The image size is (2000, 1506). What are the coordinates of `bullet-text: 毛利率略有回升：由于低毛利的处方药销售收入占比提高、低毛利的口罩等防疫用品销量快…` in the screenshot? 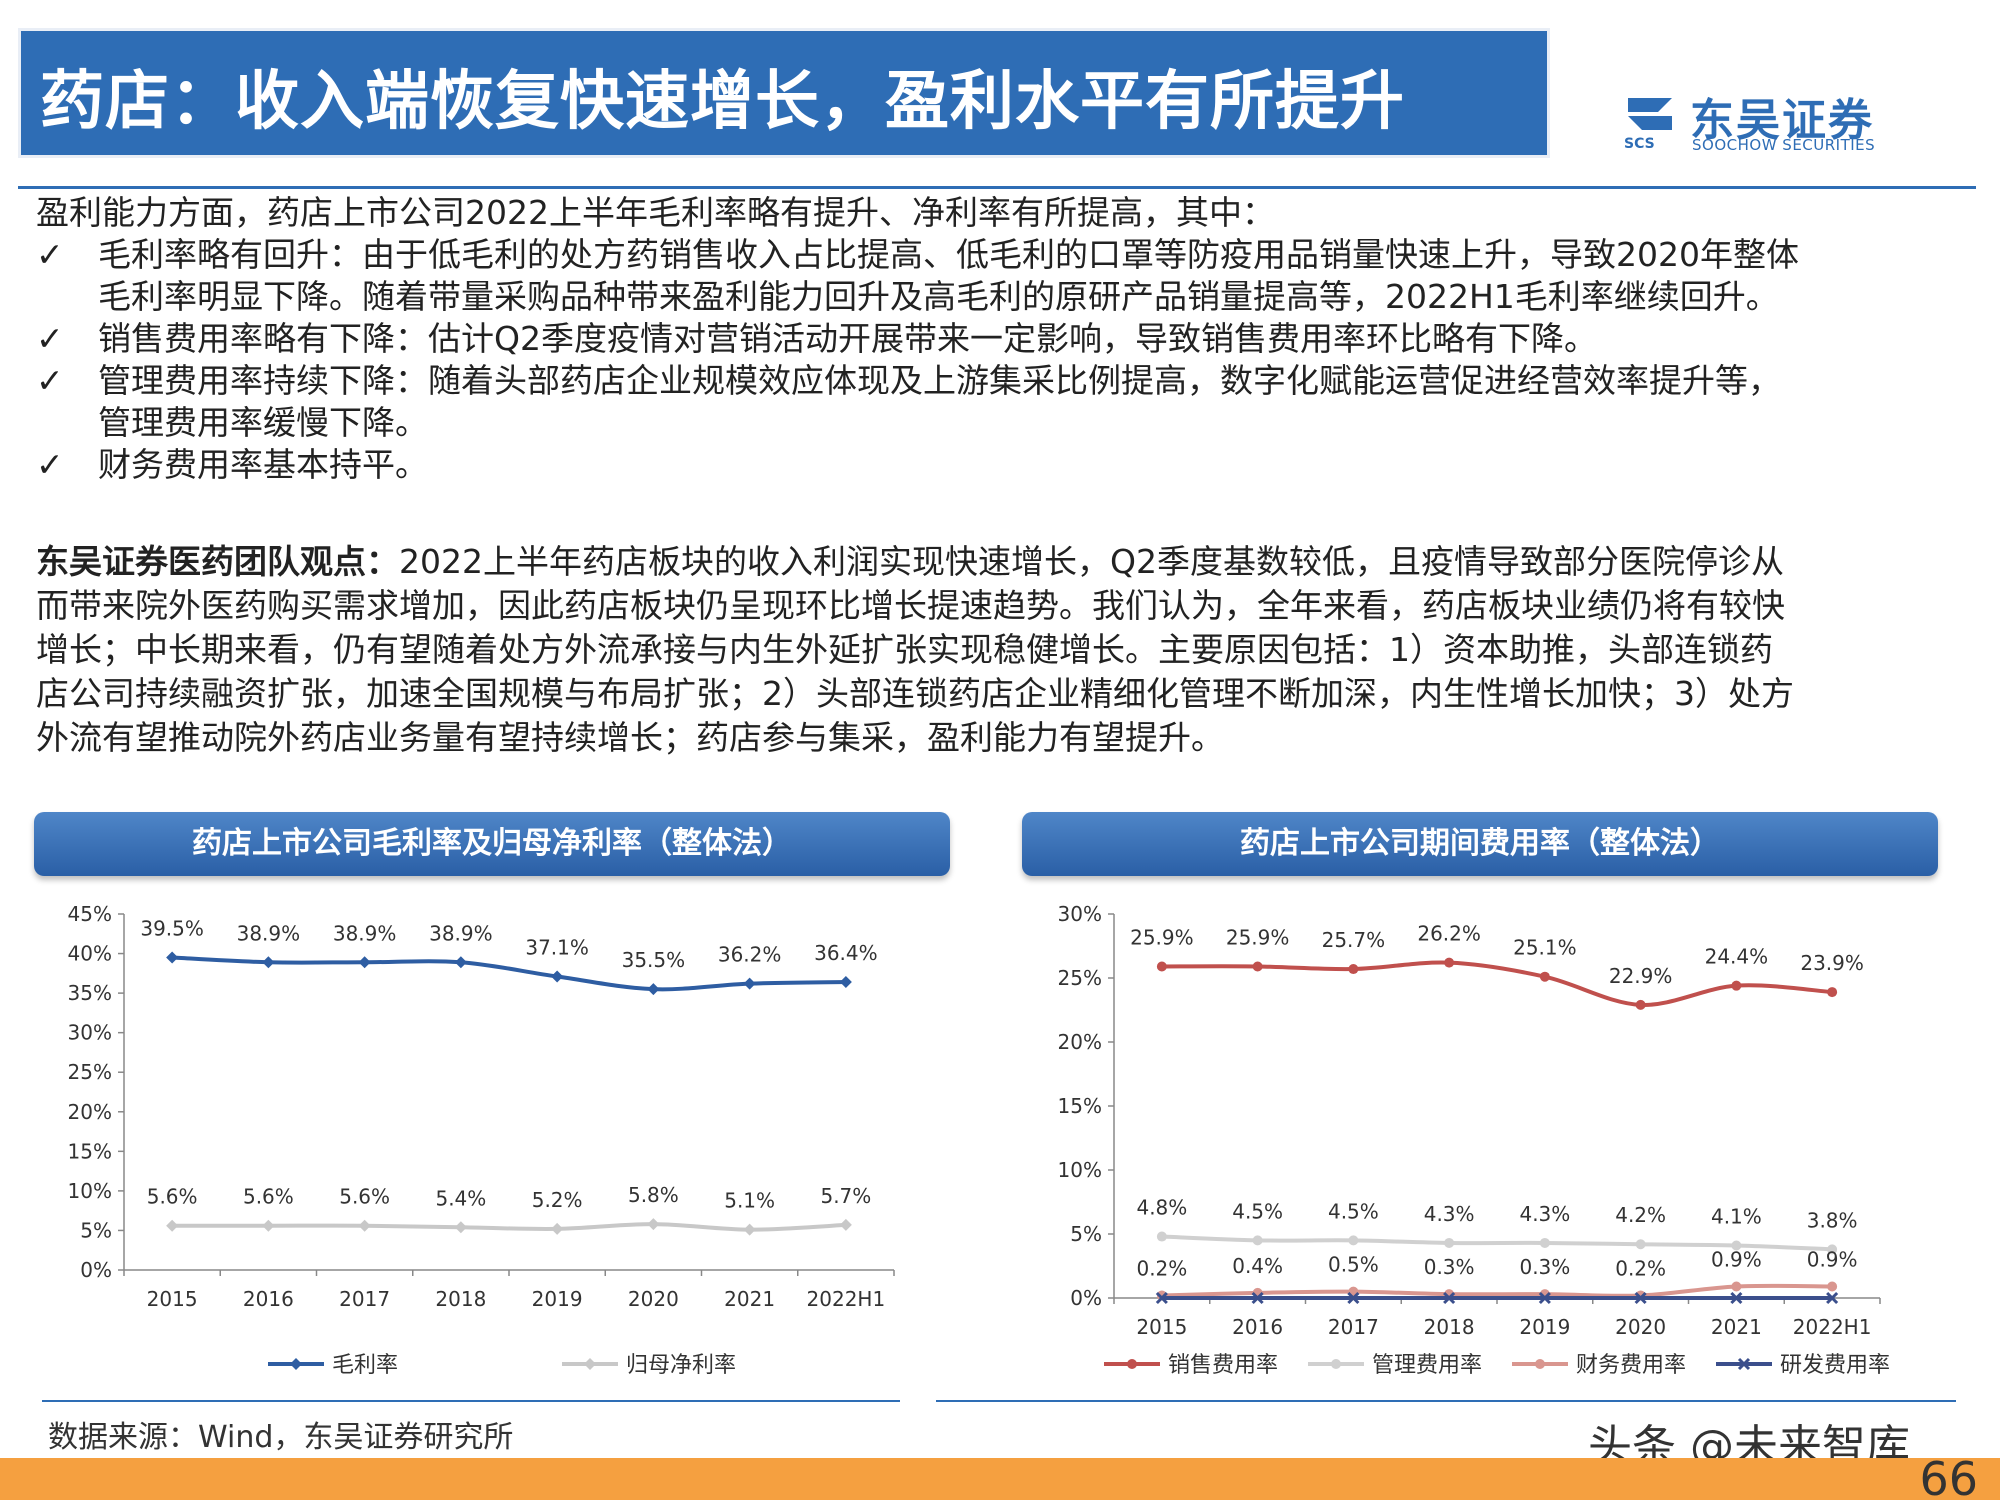 It's located at (948, 254).